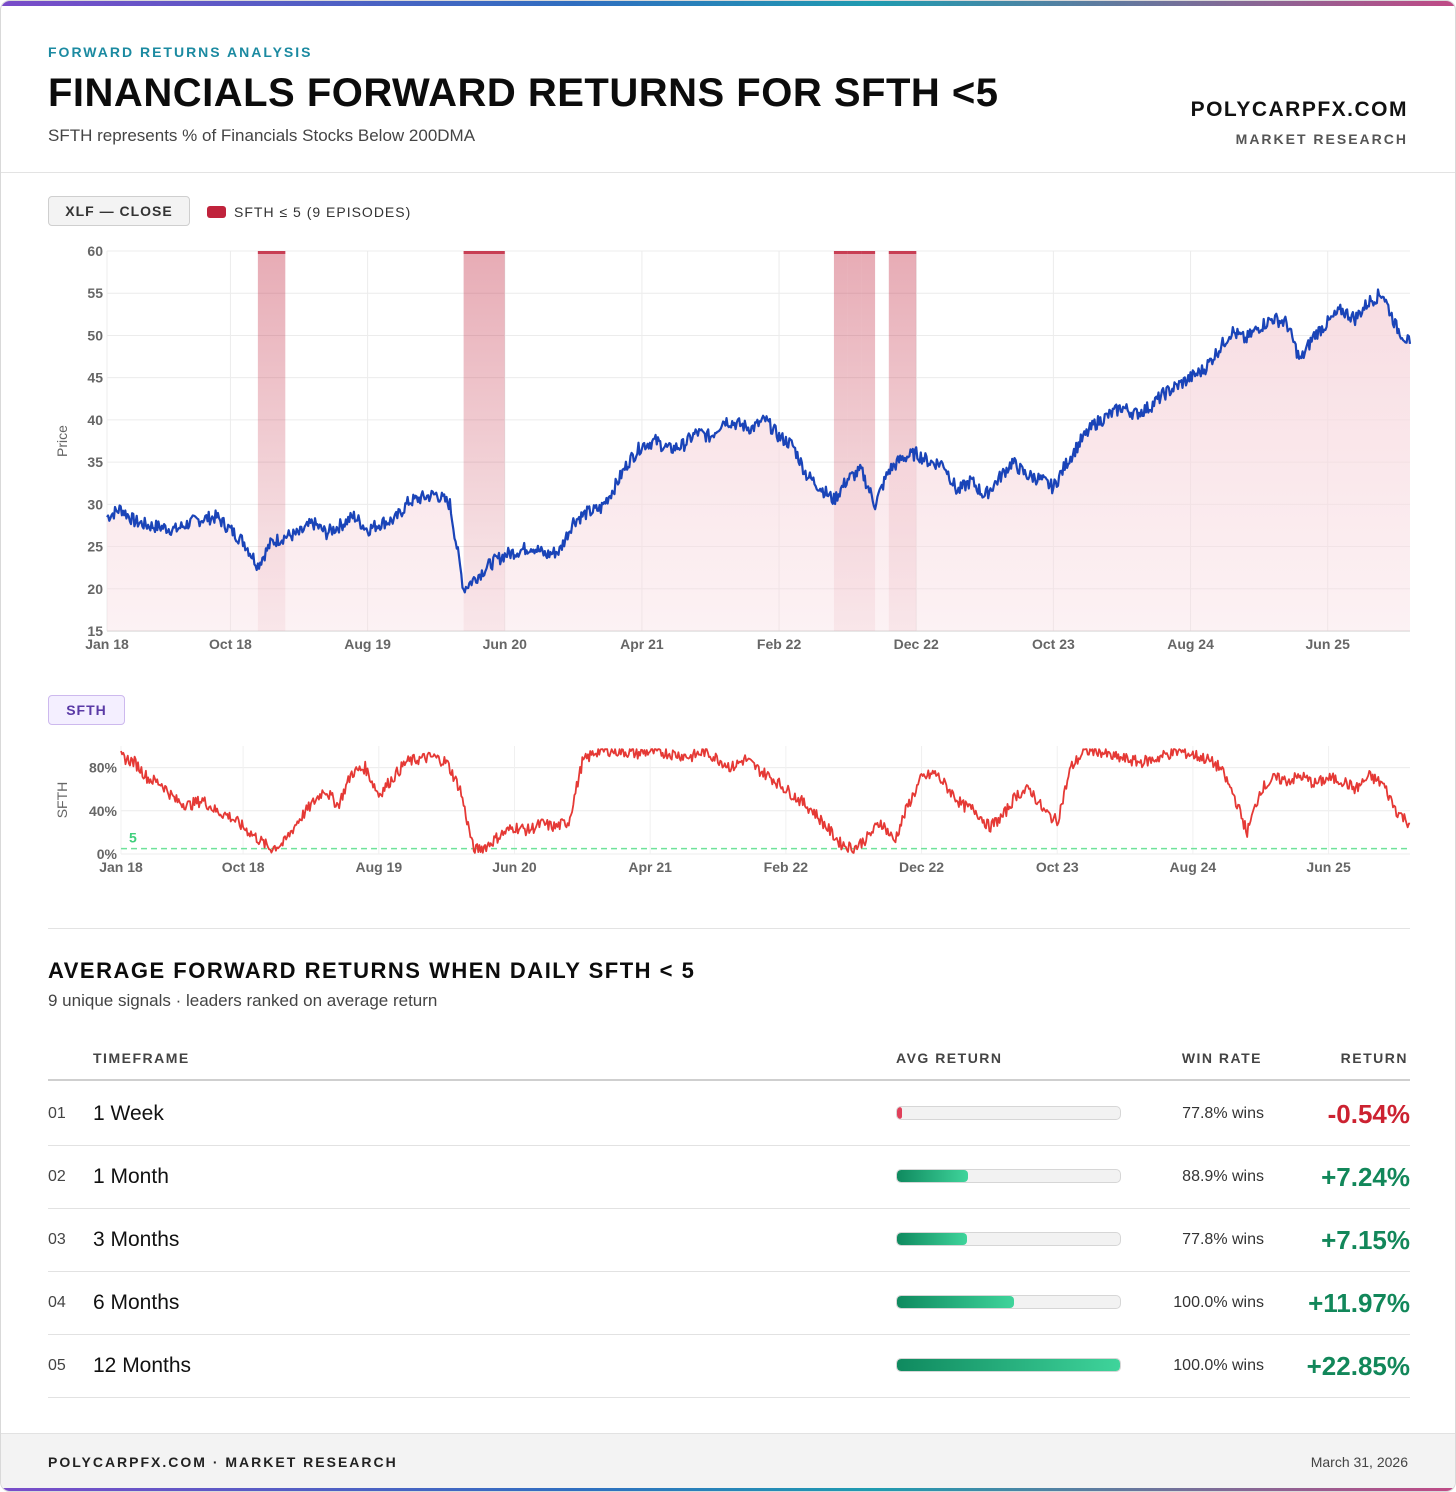 The image size is (1456, 1492). What do you see at coordinates (1223, 1239) in the screenshot?
I see `row-win-rate: 77.8% wins` at bounding box center [1223, 1239].